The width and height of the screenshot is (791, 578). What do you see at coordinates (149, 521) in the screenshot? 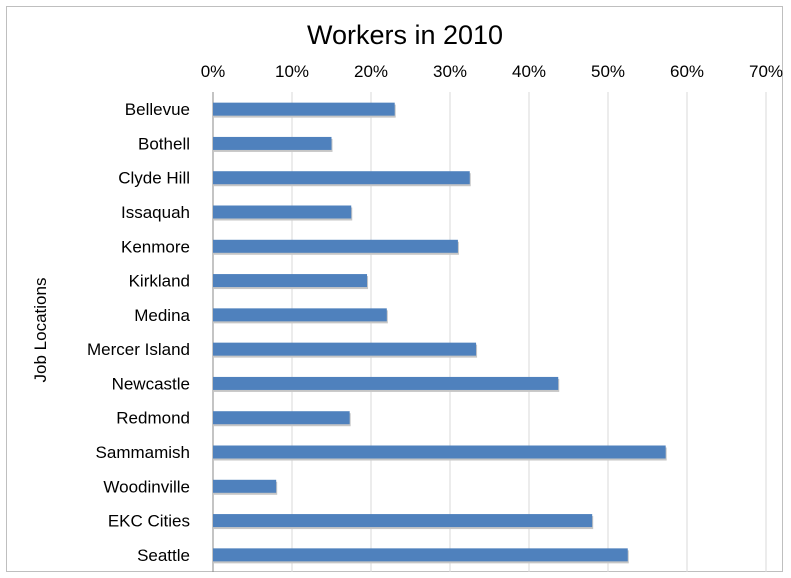
I see `category-label: EKC Cities` at bounding box center [149, 521].